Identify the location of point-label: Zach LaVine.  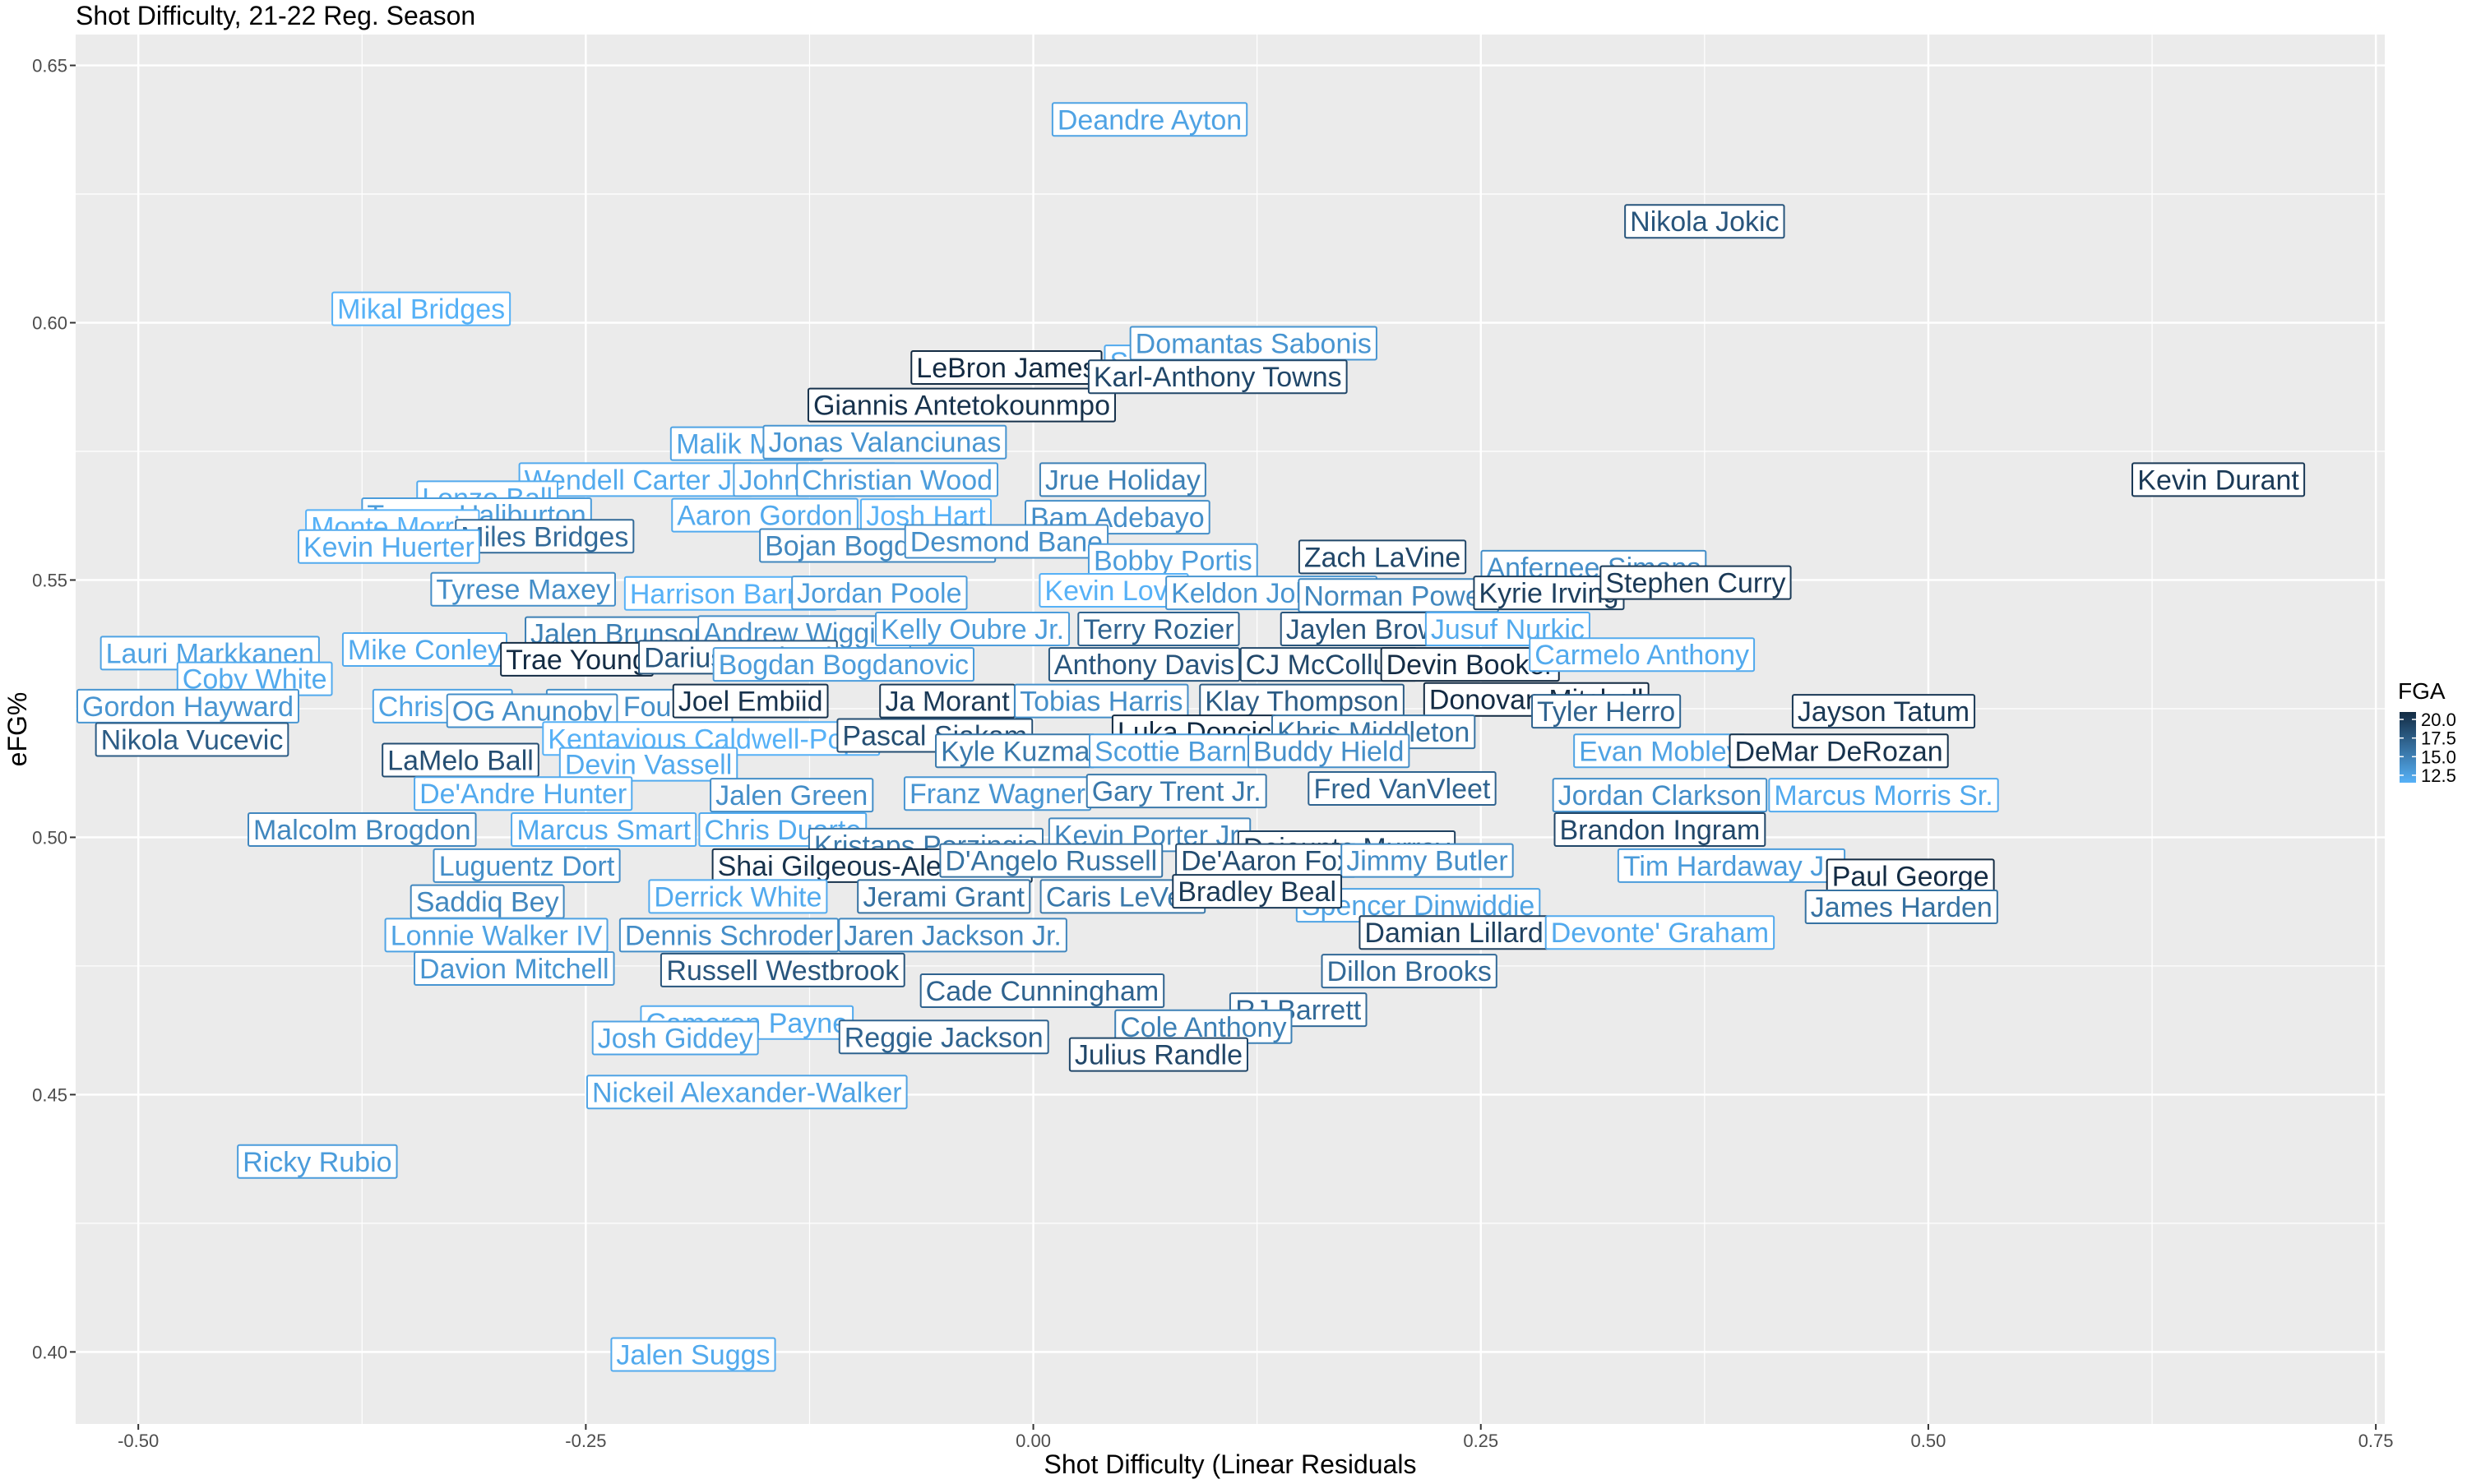
(1383, 557).